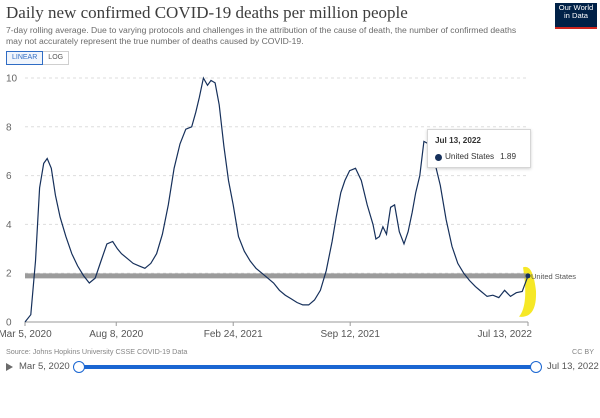 Image resolution: width=600 pixels, height=418 pixels. What do you see at coordinates (44, 366) in the screenshot?
I see `timeline-start-label: Mar 5, 2020` at bounding box center [44, 366].